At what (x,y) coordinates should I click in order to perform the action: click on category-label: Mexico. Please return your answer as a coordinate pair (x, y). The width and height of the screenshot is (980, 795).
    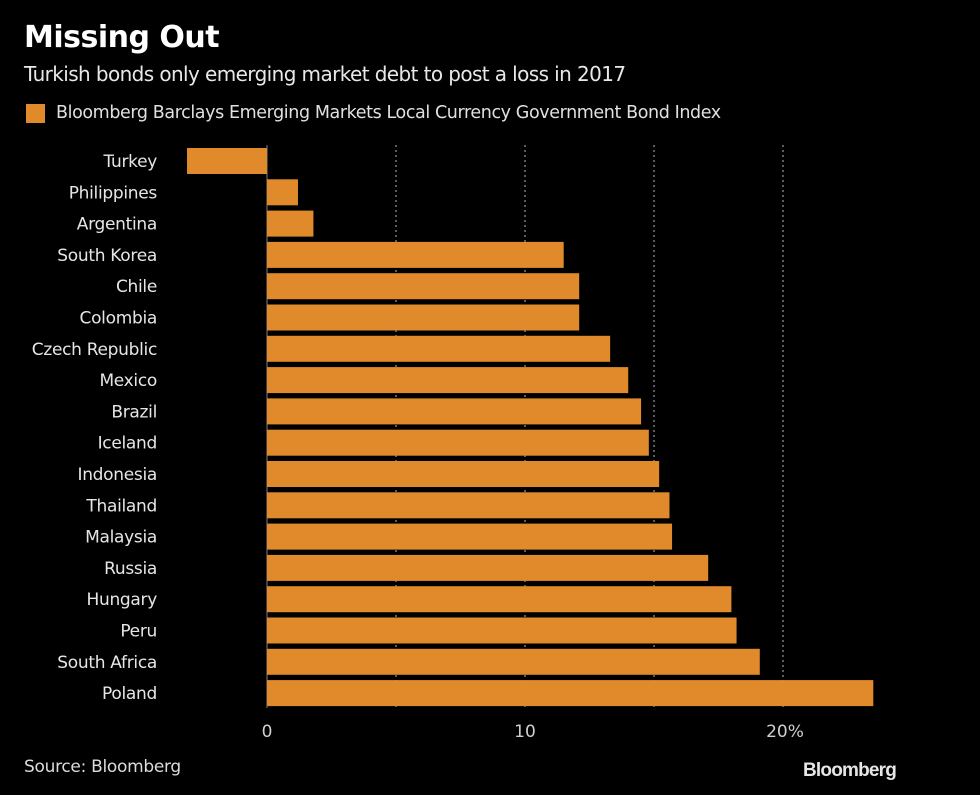
    Looking at the image, I should click on (128, 381).